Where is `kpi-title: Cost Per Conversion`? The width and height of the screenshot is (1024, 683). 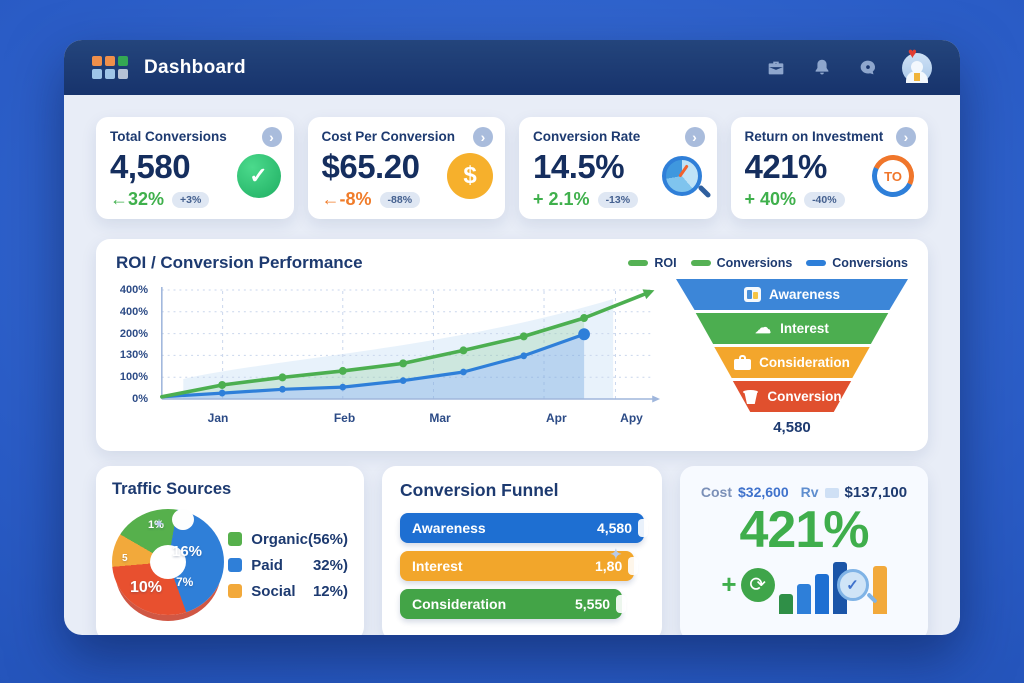 kpi-title: Cost Per Conversion is located at coordinates (388, 136).